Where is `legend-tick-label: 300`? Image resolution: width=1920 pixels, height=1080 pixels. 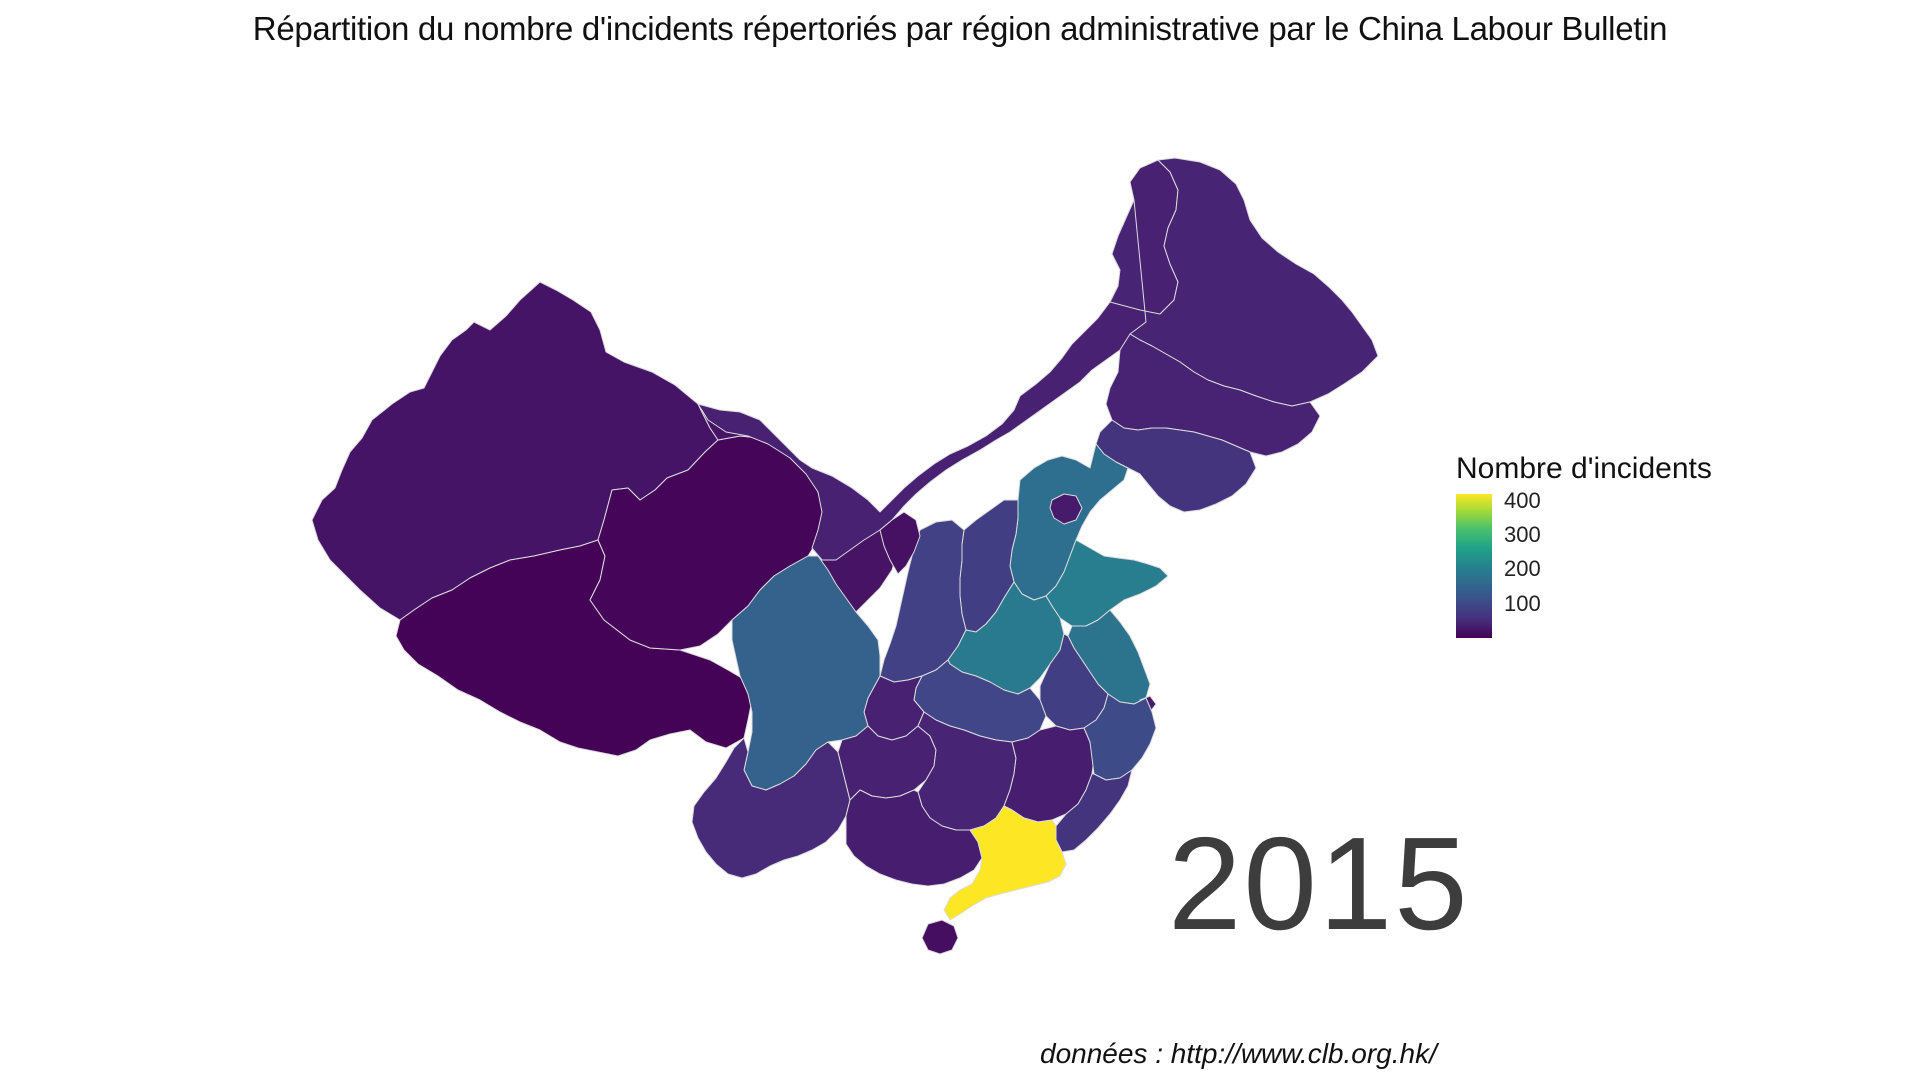 legend-tick-label: 300 is located at coordinates (1522, 535).